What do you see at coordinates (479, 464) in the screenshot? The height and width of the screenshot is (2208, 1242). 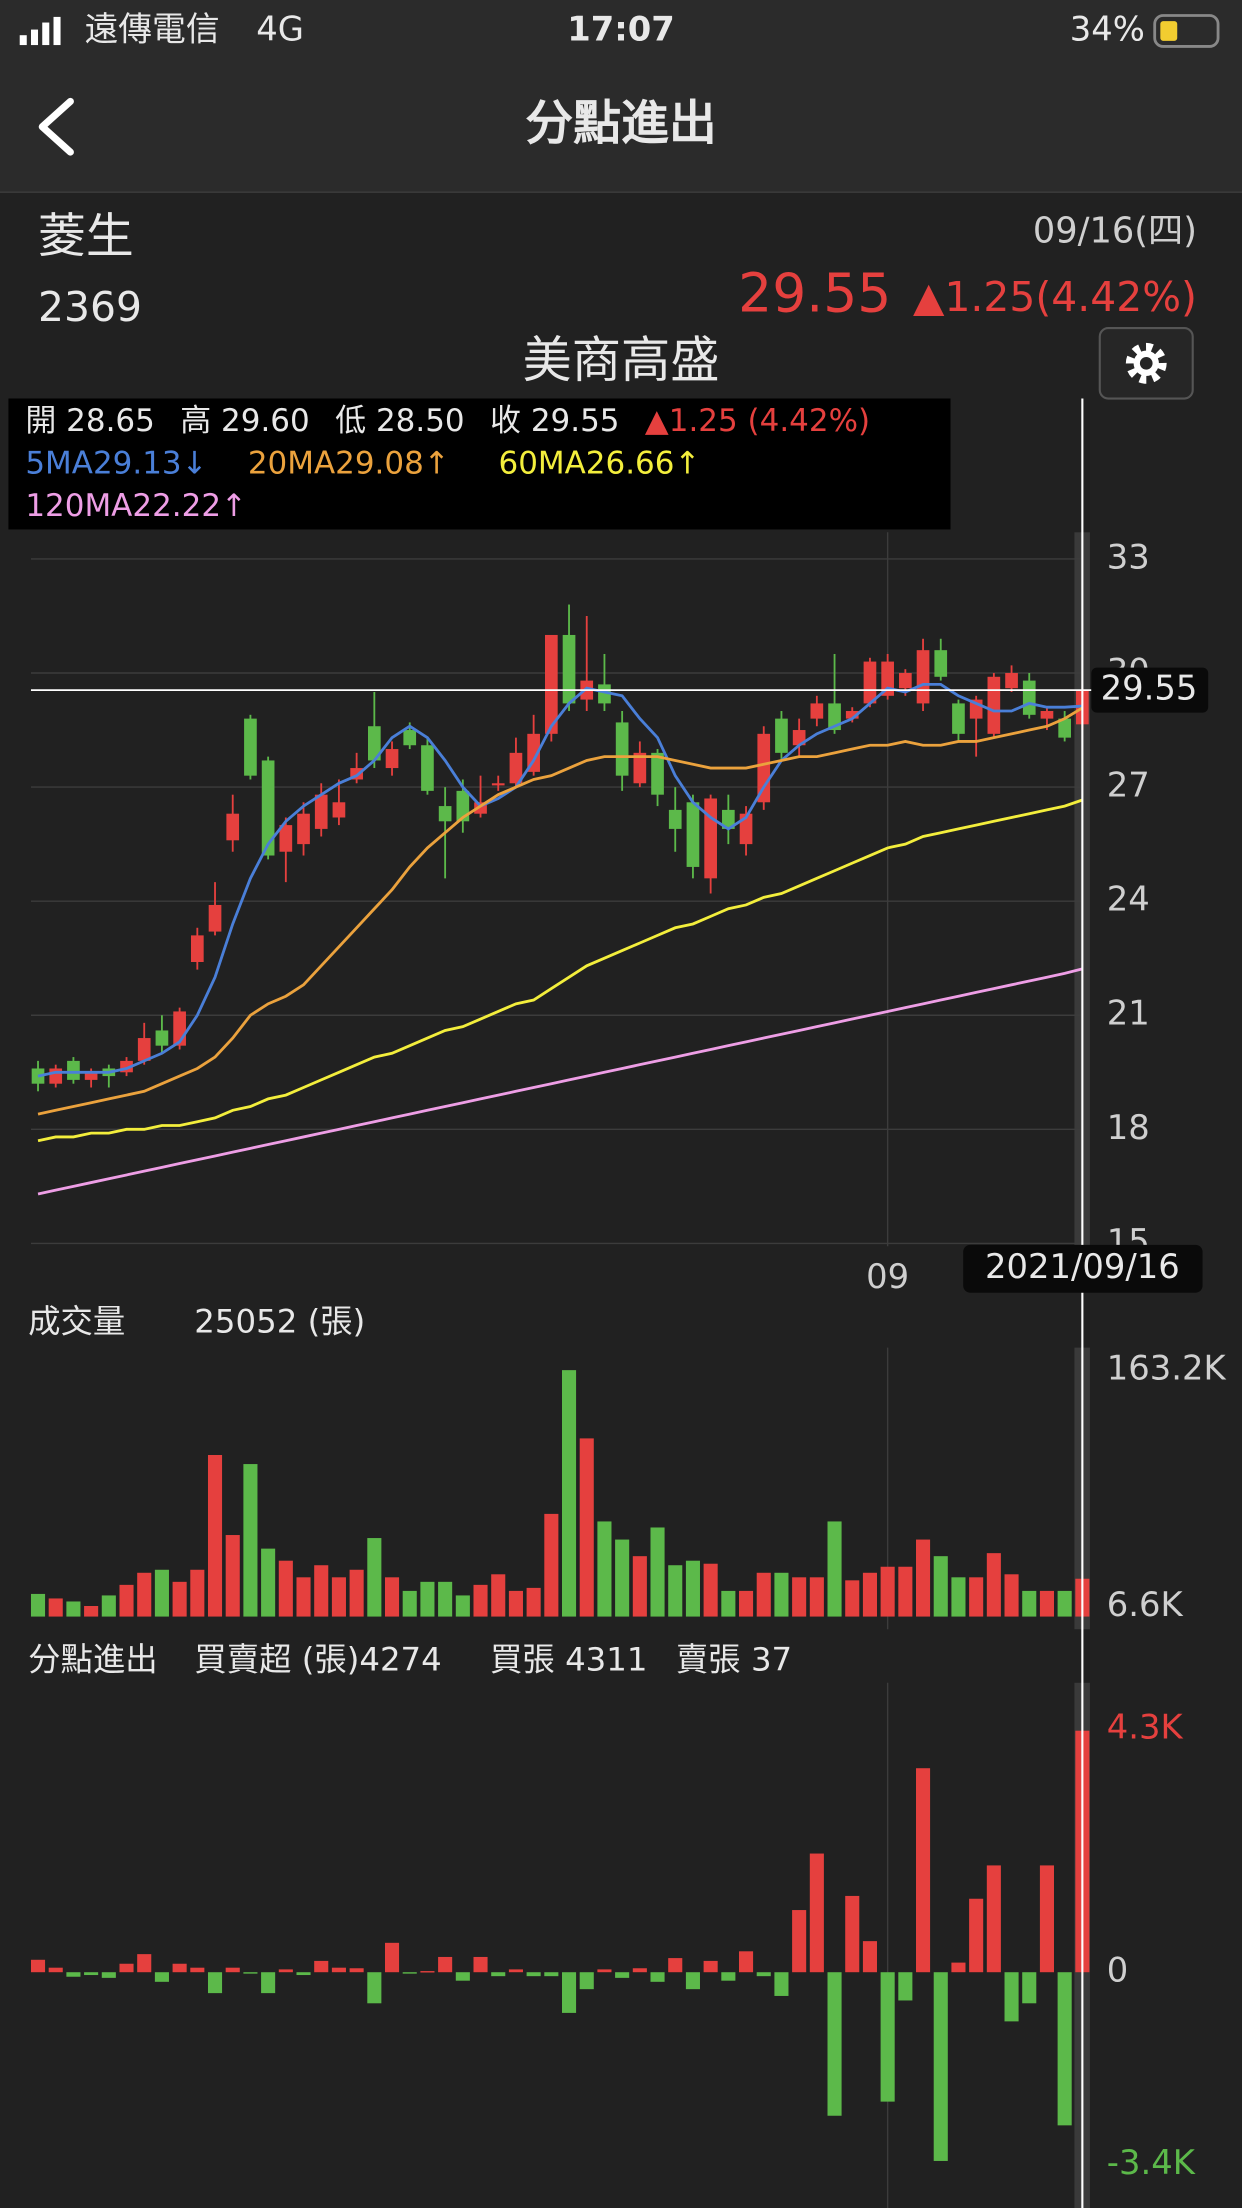 I see `info-box` at bounding box center [479, 464].